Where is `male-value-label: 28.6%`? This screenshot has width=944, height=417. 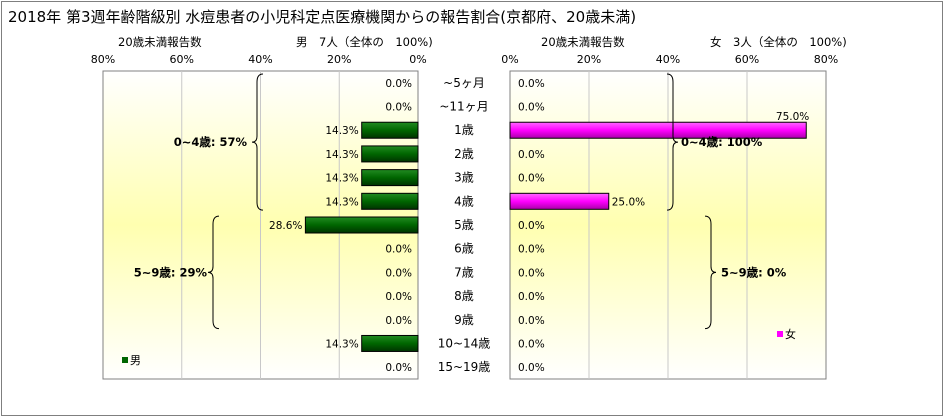 male-value-label: 28.6% is located at coordinates (285, 226).